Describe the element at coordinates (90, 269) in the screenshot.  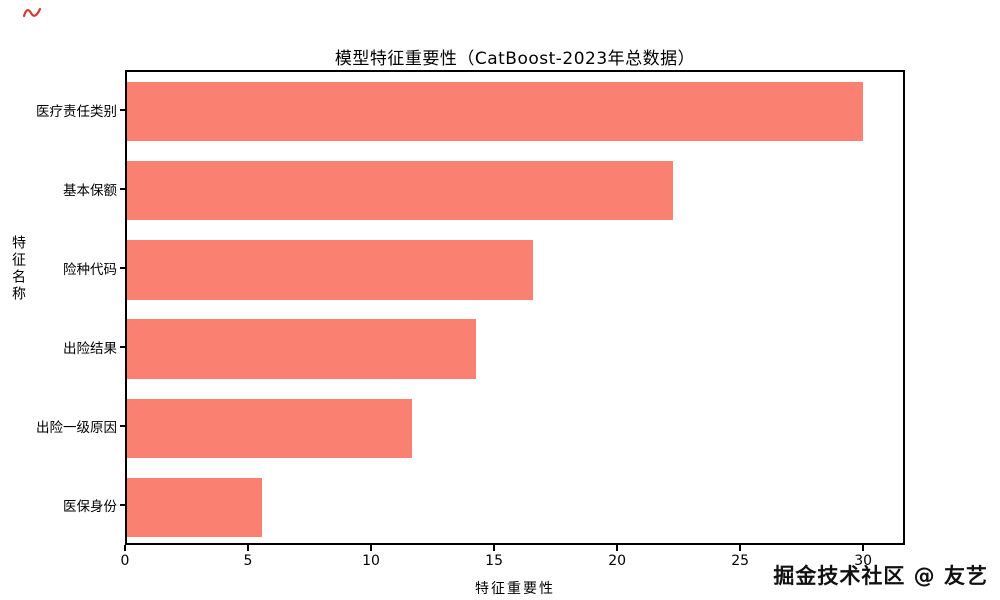
I see `y-tick-label: 险种代码` at that location.